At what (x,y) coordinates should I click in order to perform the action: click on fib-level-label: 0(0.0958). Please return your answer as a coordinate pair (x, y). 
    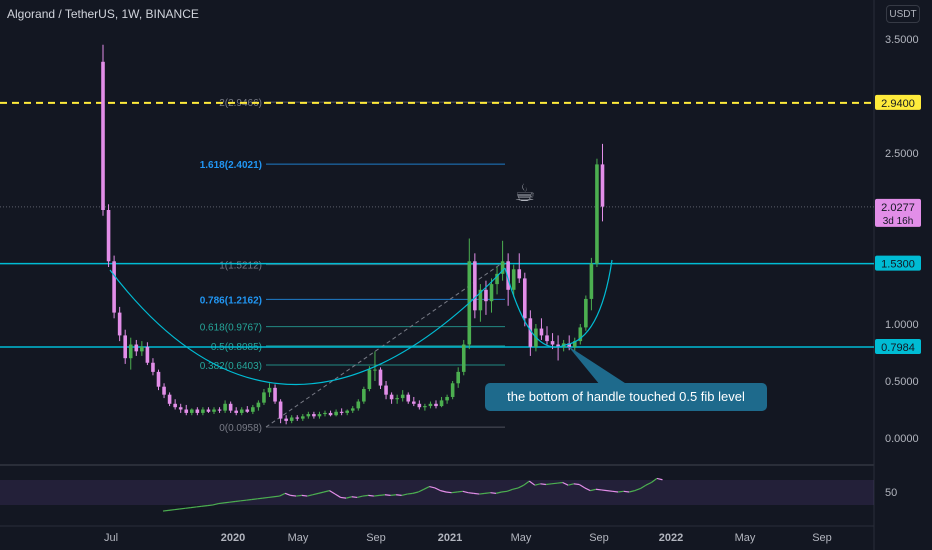
    Looking at the image, I should click on (240, 428).